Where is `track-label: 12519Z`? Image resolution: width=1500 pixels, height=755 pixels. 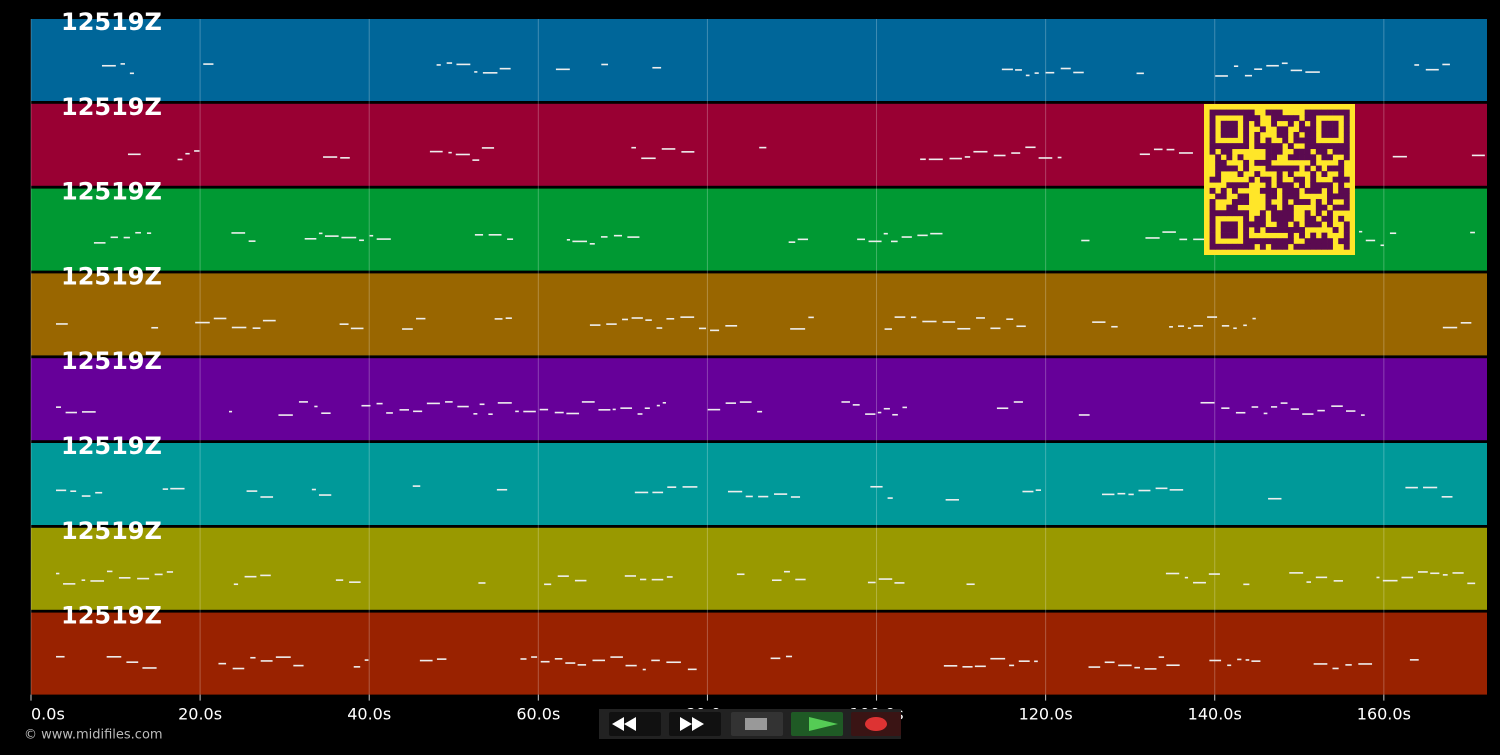 track-label: 12519Z is located at coordinates (111, 276).